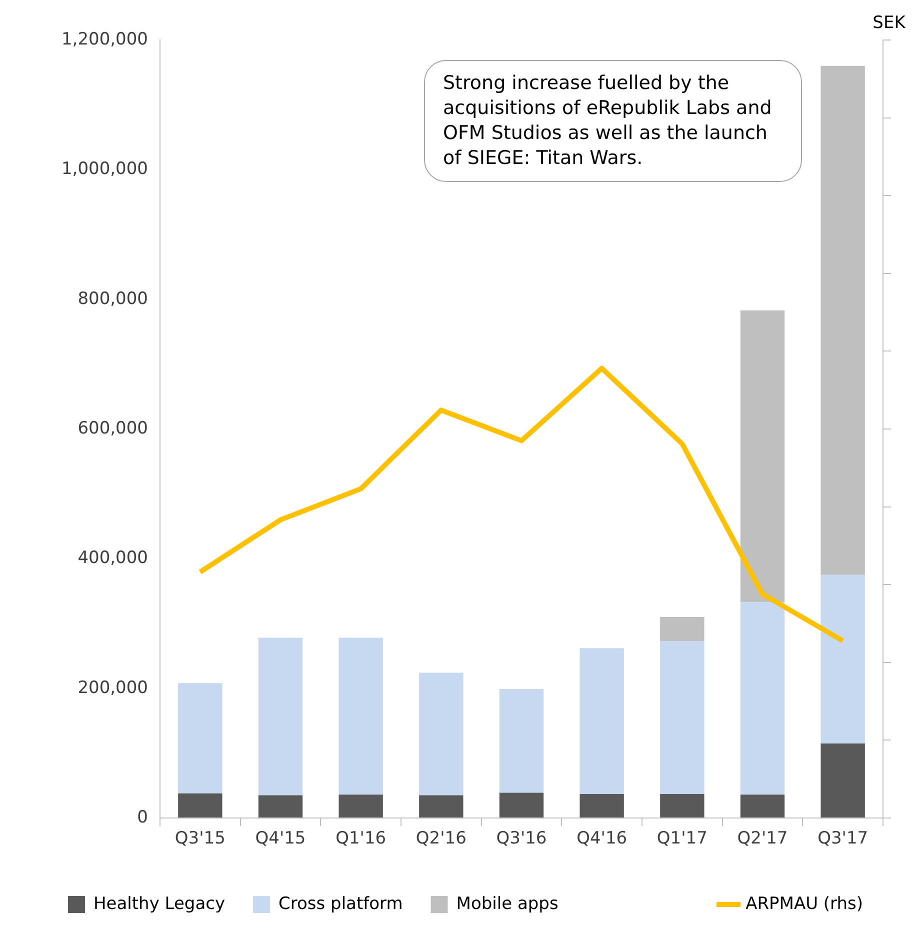 The height and width of the screenshot is (928, 921). What do you see at coordinates (113, 298) in the screenshot?
I see `y-tick-label: 800,000` at bounding box center [113, 298].